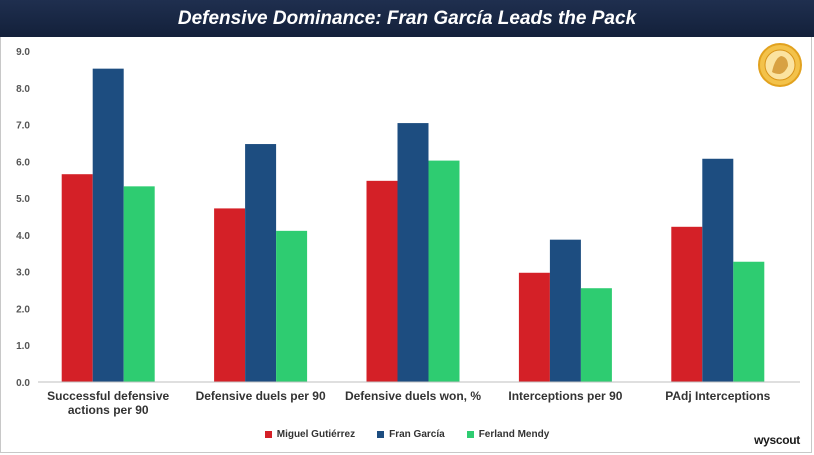 The height and width of the screenshot is (455, 814). I want to click on category-label: PAdj Interceptions, so click(717, 396).